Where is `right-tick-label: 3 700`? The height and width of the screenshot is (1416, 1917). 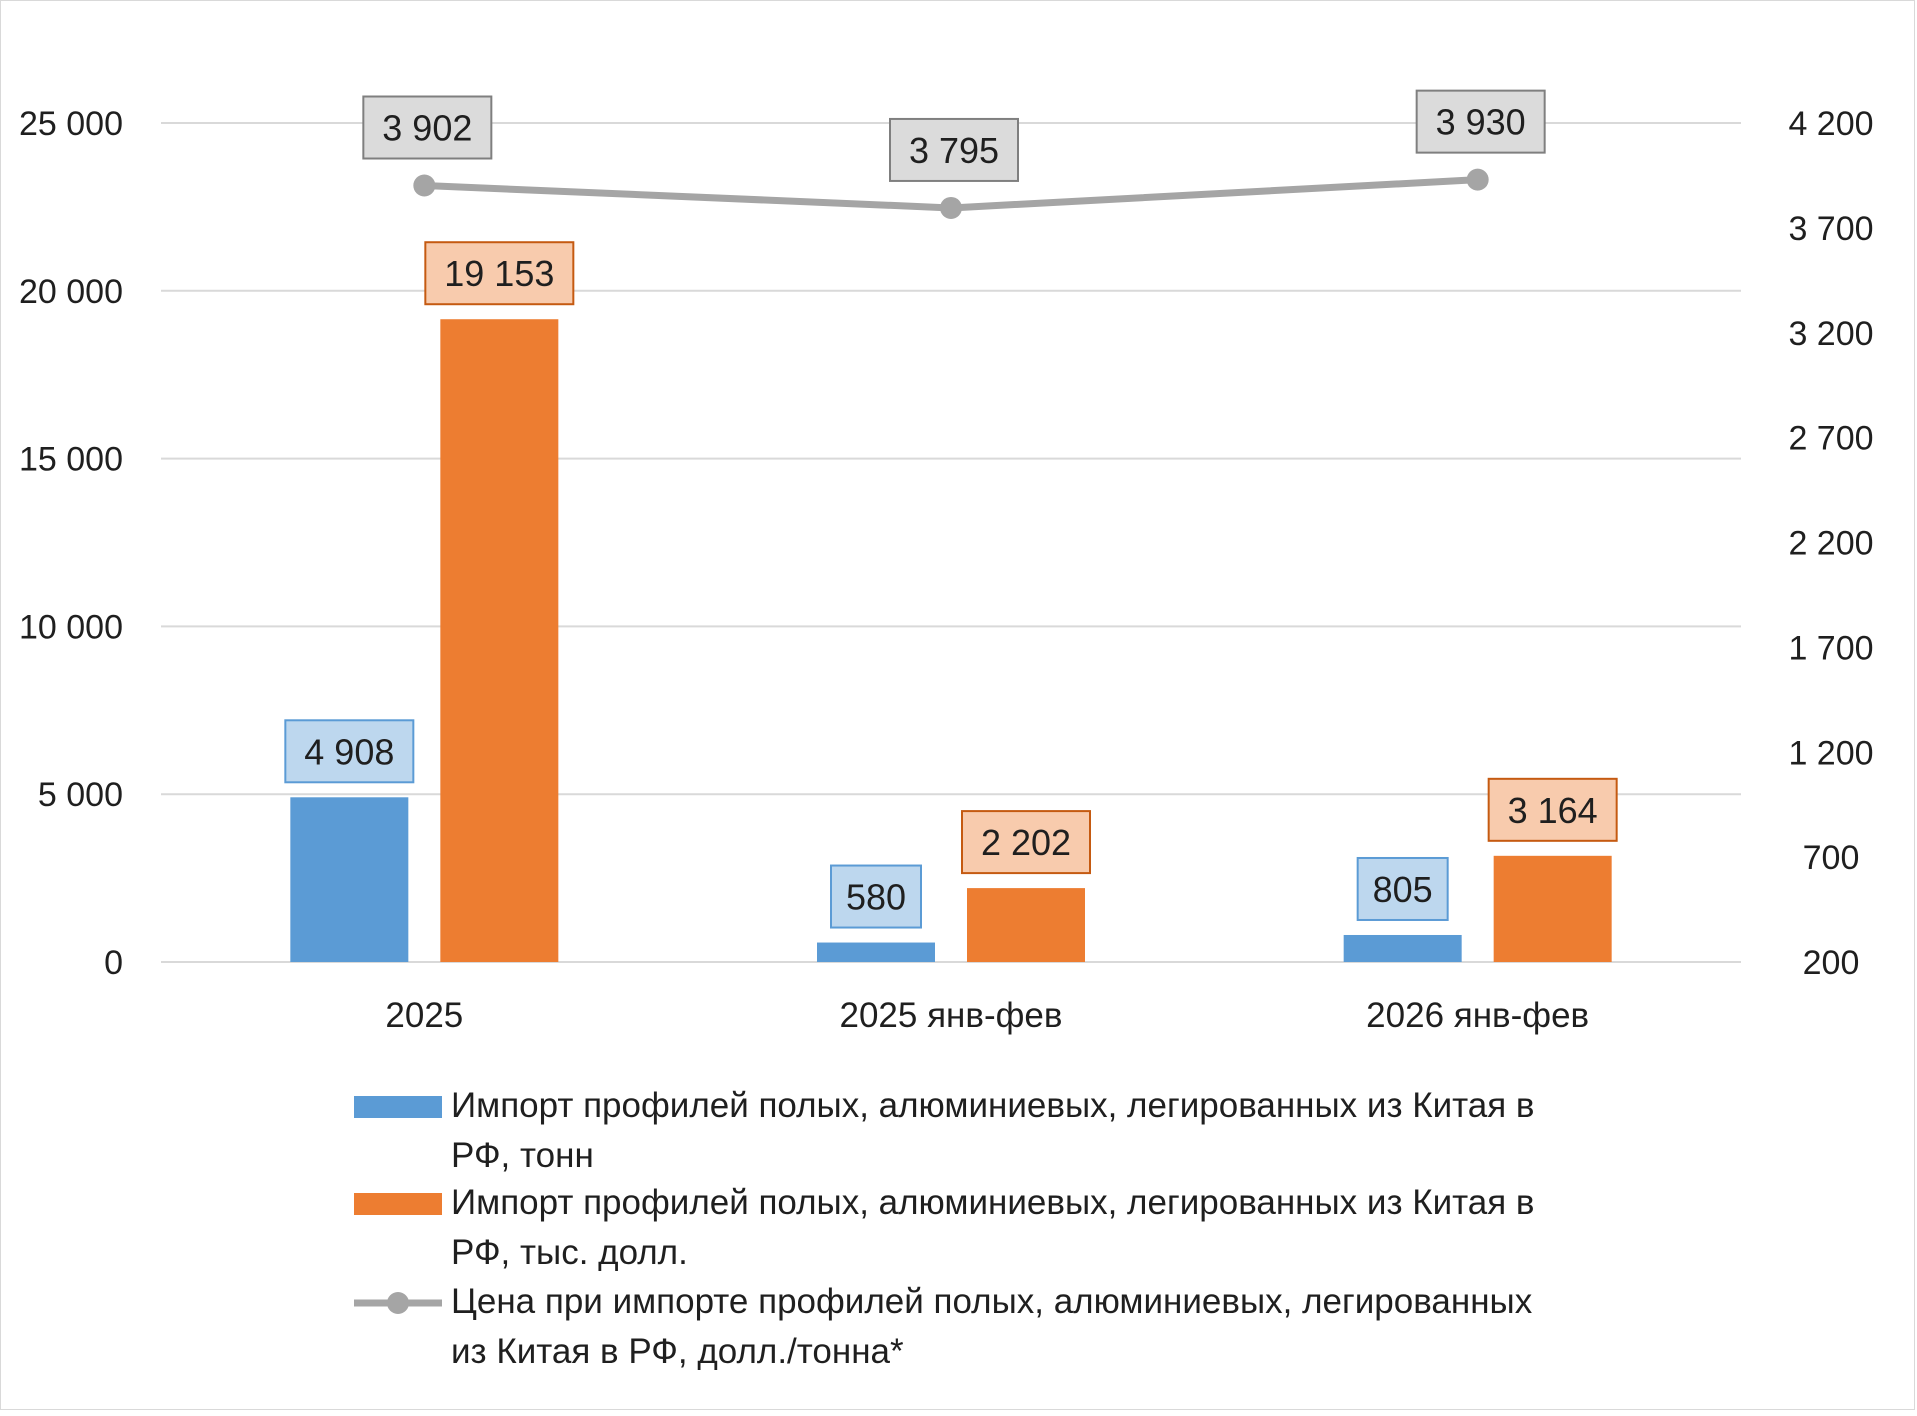 right-tick-label: 3 700 is located at coordinates (1830, 229).